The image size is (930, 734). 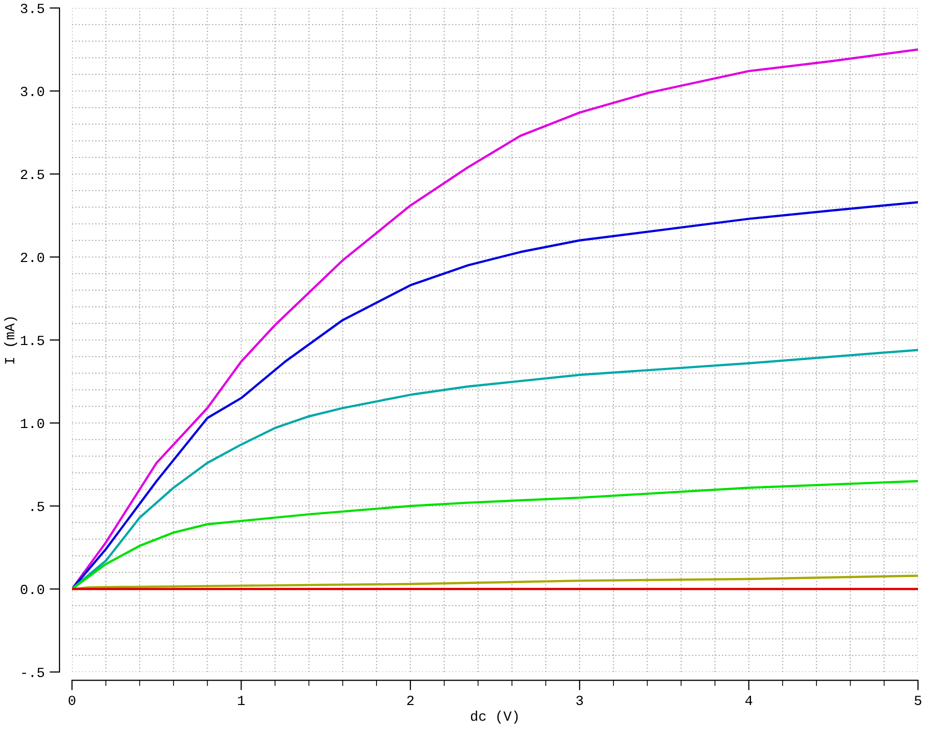 What do you see at coordinates (32, 423) in the screenshot?
I see `y-tick-label: 1.0` at bounding box center [32, 423].